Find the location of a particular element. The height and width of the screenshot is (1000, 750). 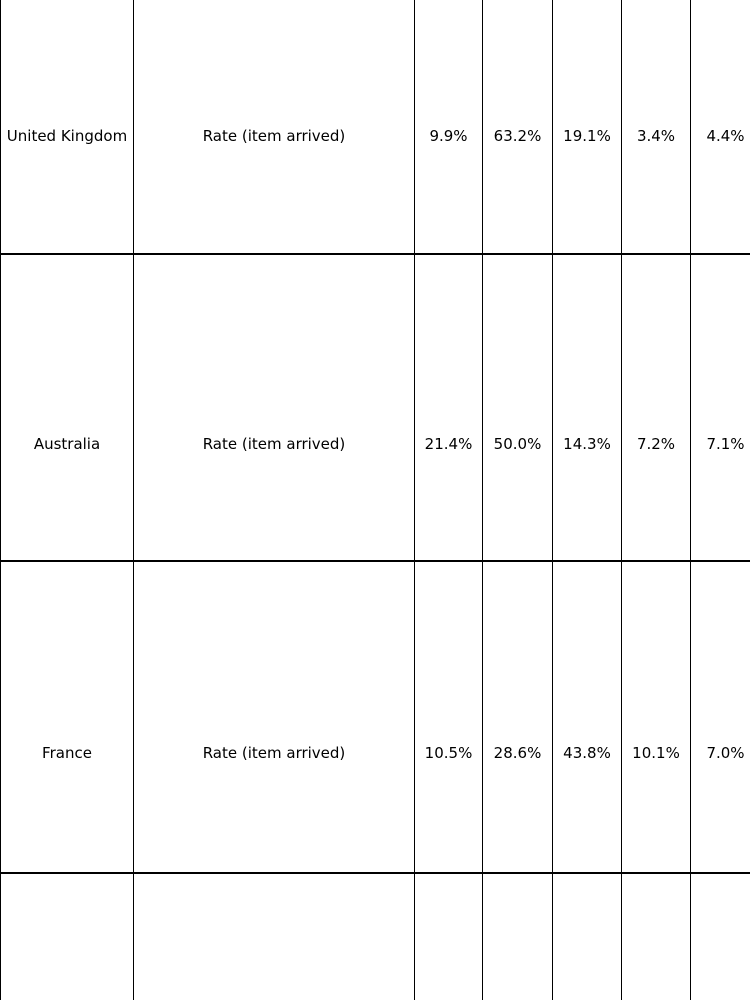

value-cell: 10.5% is located at coordinates (448, 717).